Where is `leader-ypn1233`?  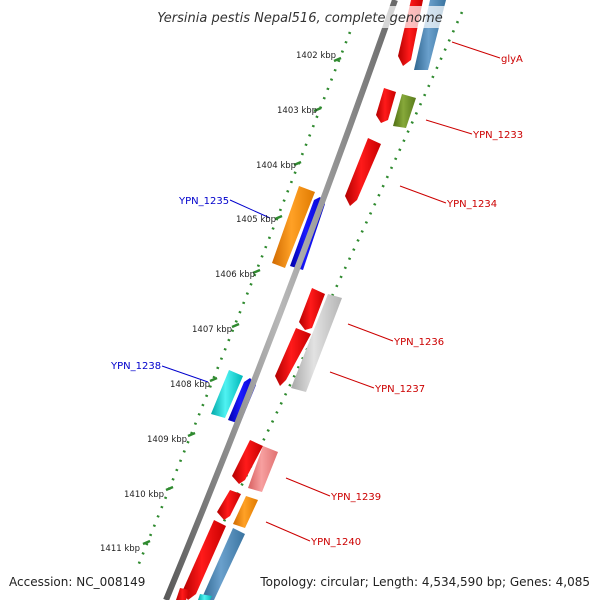 leader-ypn1233 is located at coordinates (449, 127).